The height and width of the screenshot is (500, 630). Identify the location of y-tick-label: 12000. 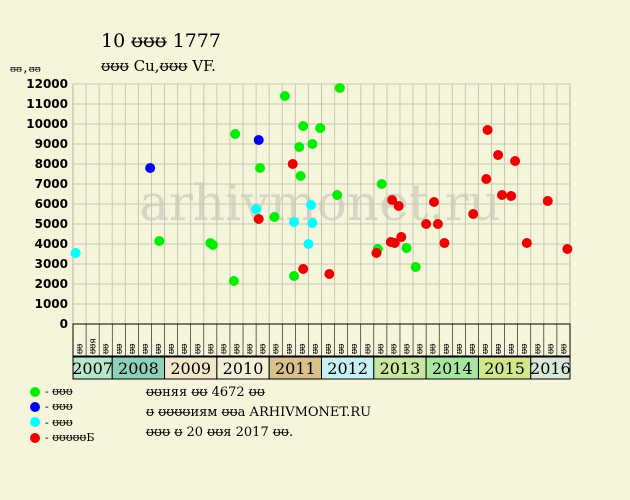
(47, 84).